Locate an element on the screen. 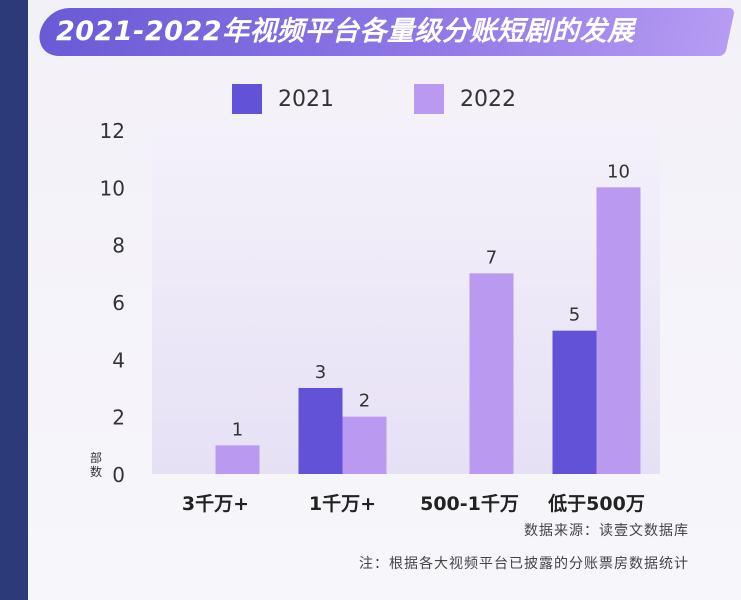  y-tick-label: 4 is located at coordinates (118, 360).